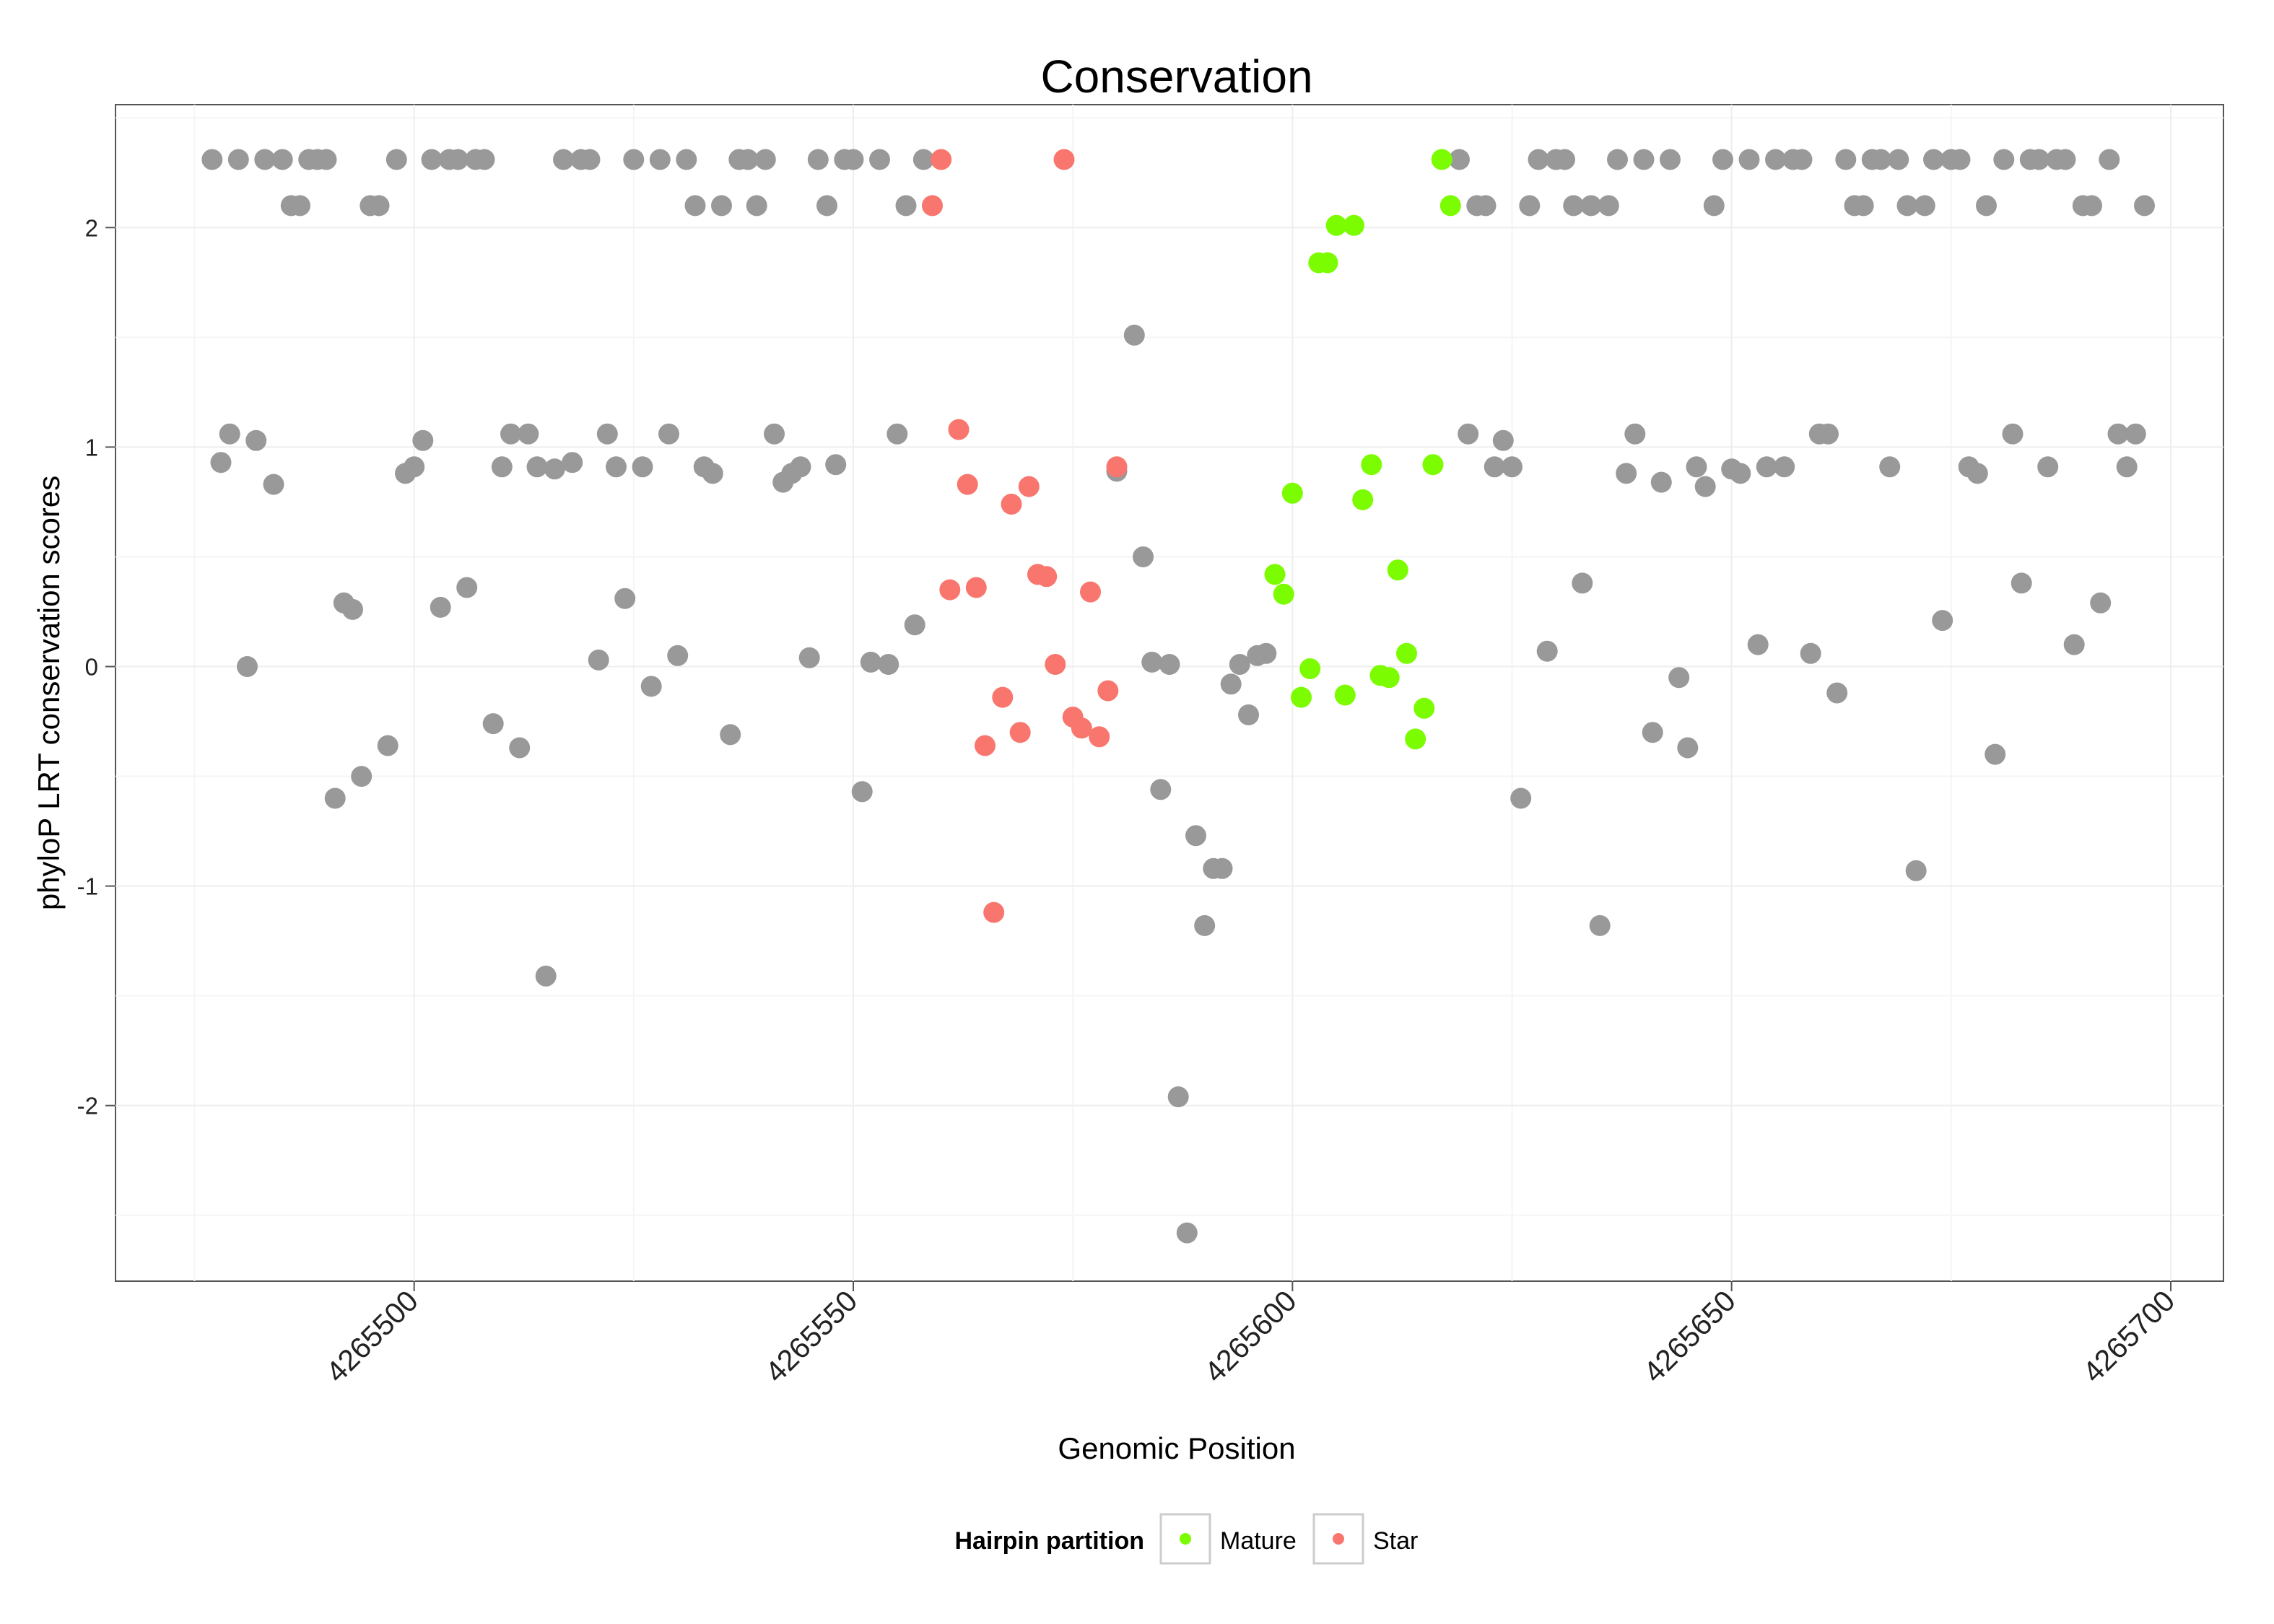 The image size is (2274, 1624). I want to click on y-tick-label: 1, so click(92, 447).